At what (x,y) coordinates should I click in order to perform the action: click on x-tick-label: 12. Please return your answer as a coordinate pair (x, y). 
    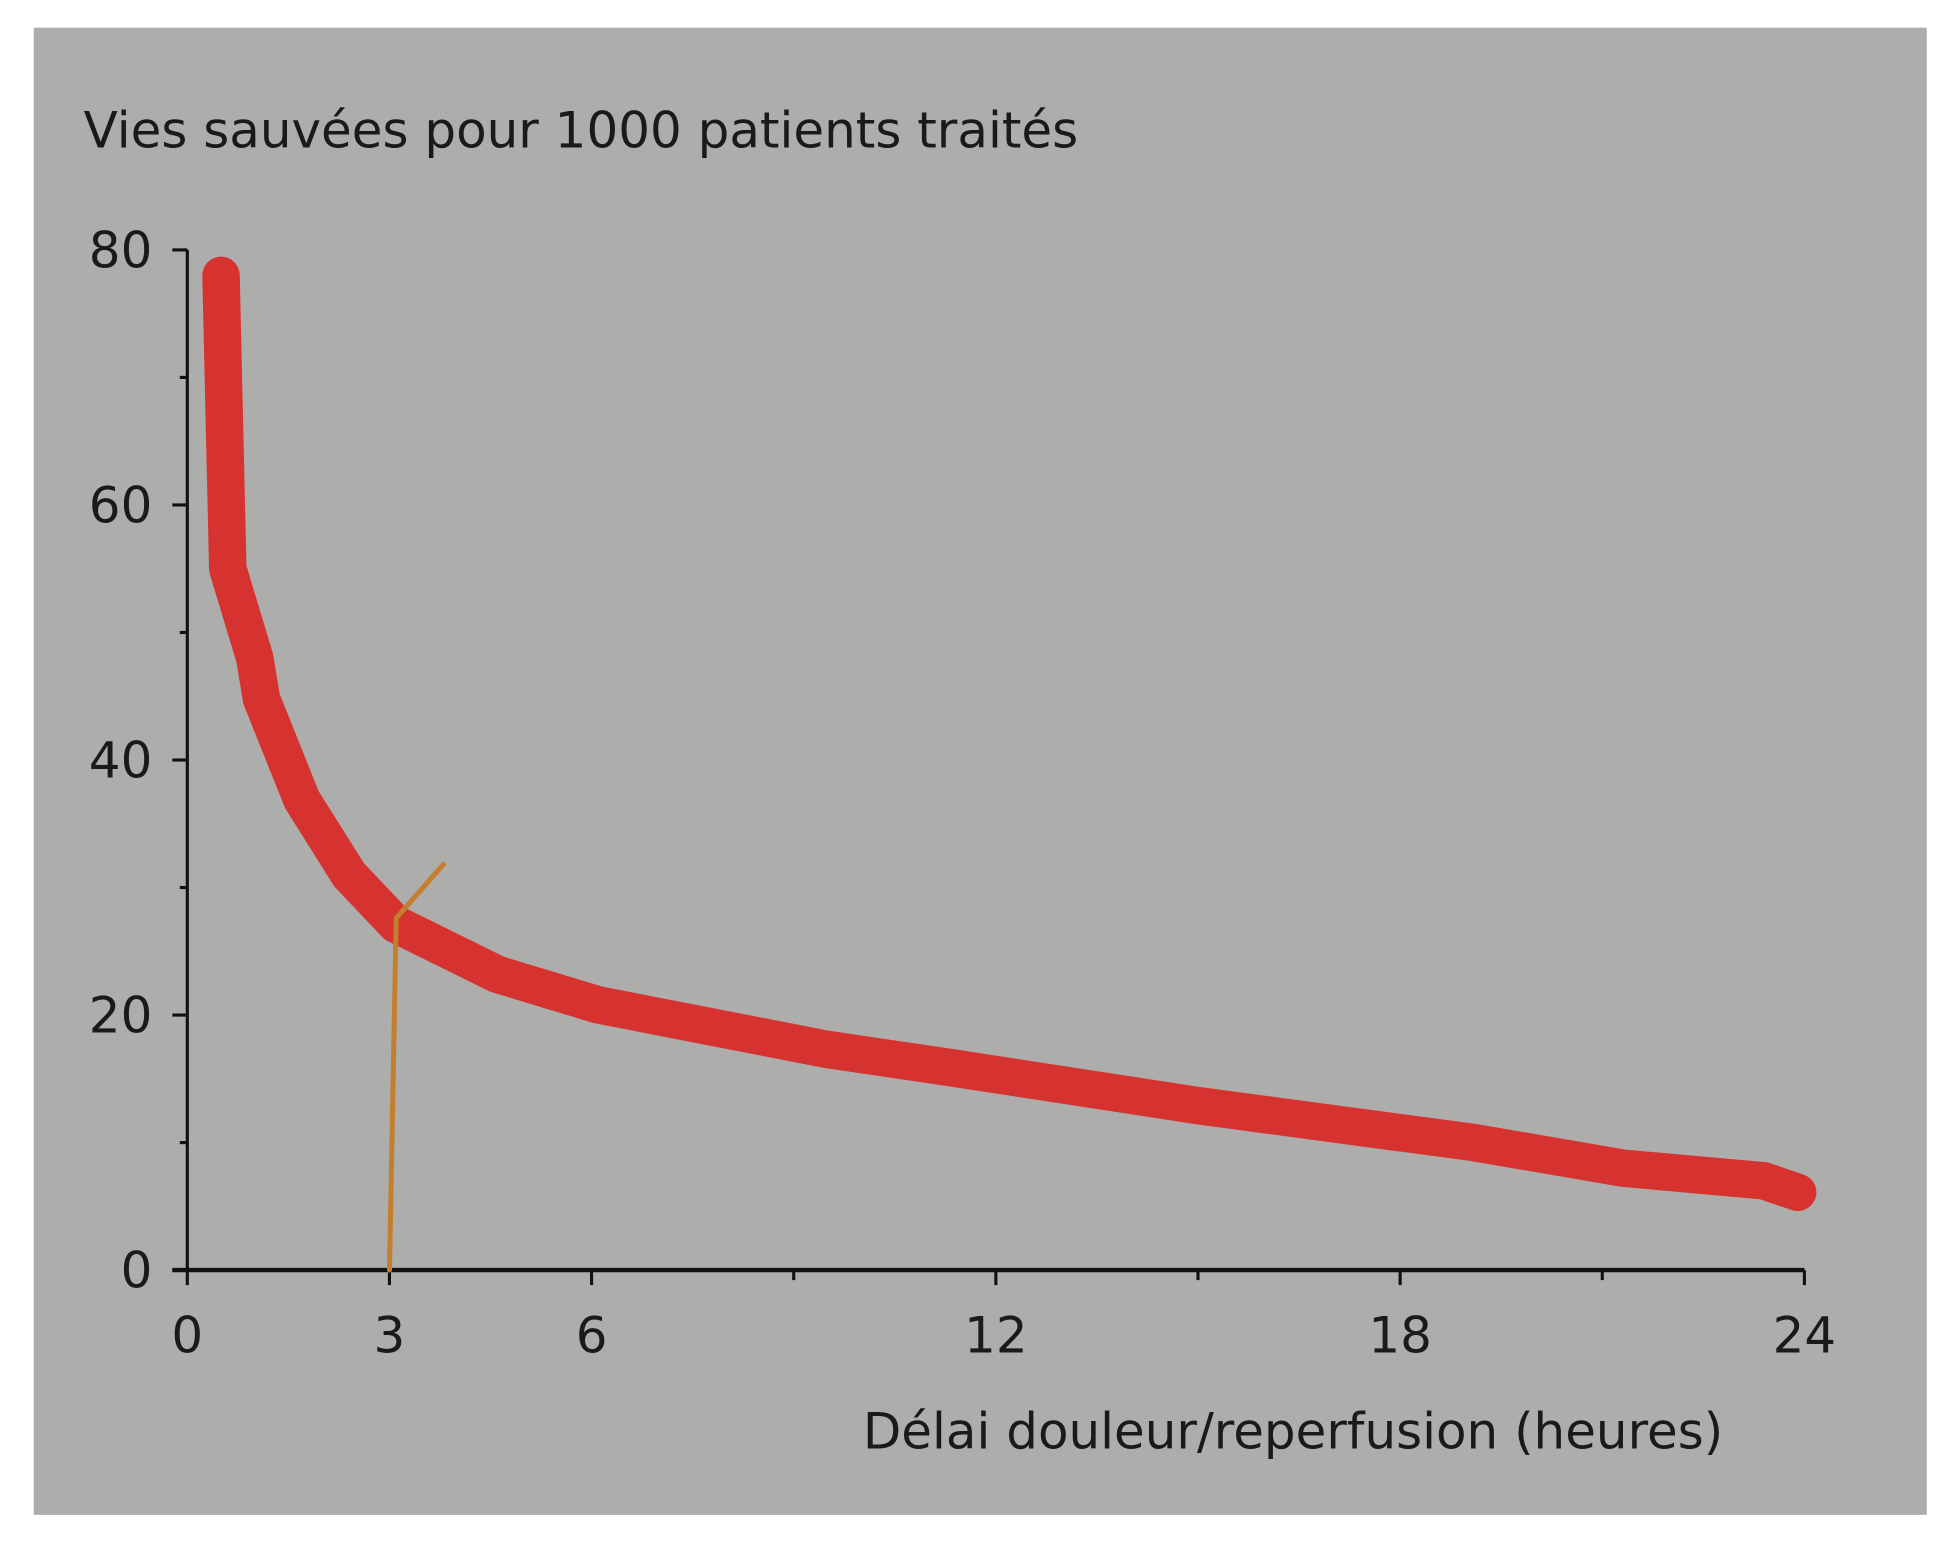
    Looking at the image, I should click on (996, 1336).